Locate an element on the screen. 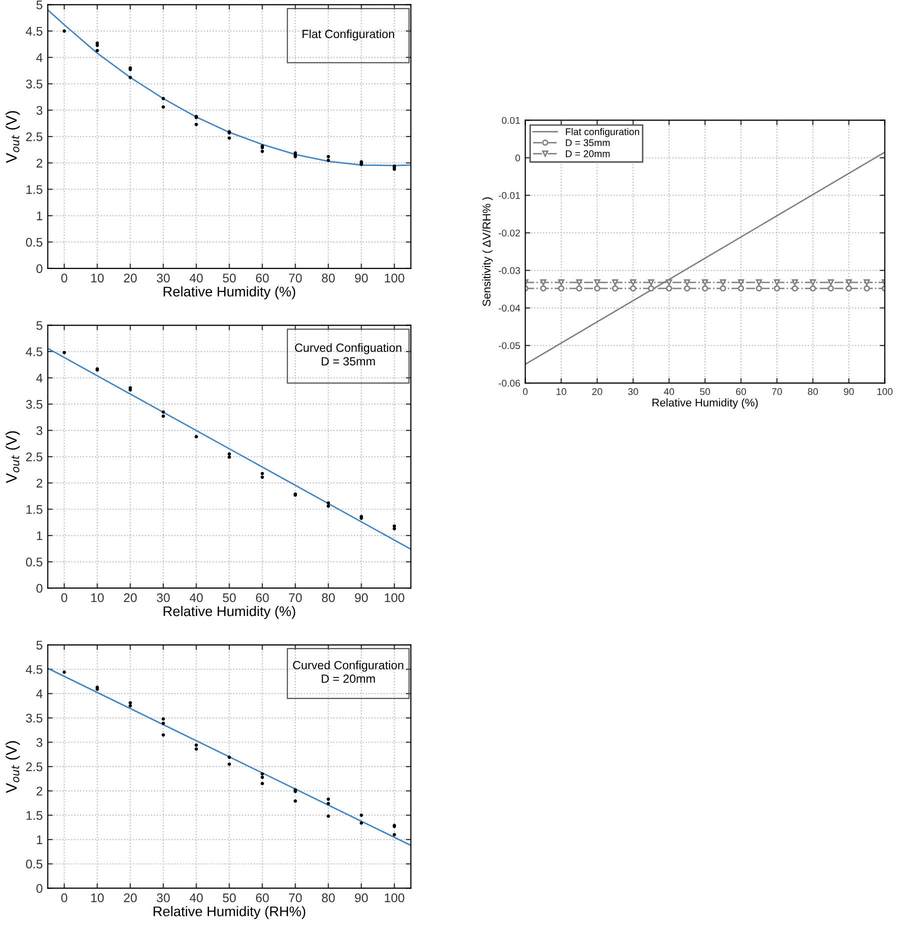 This screenshot has width=901, height=932. x-axis-title: Relative Humidity (RH%) is located at coordinates (230, 913).